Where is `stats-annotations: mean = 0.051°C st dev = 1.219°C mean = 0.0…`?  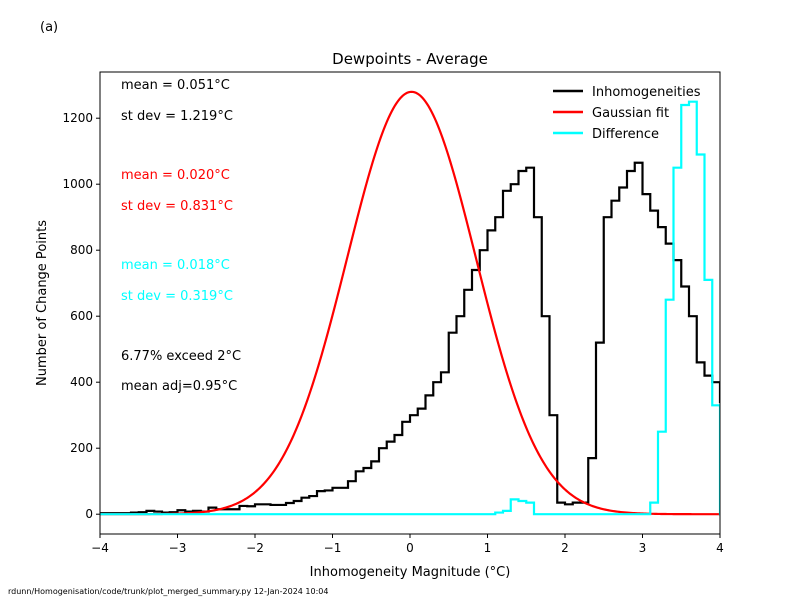
stats-annotations: mean = 0.051°C st dev = 1.219°C mean = 0.0… is located at coordinates (181, 236).